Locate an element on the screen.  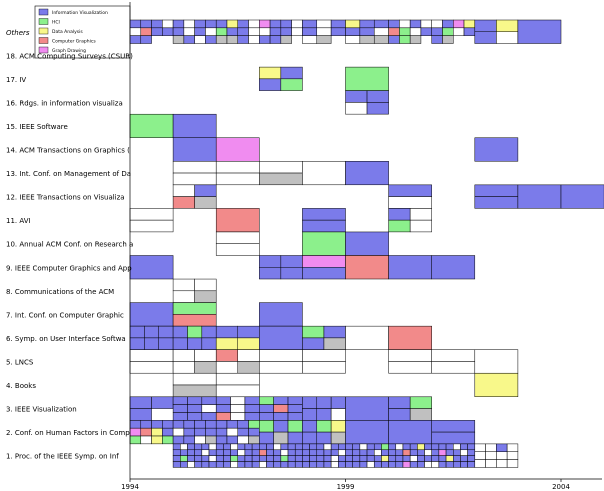
row-label: 12. IEEE Transactions on Visualiza is located at coordinates (65, 198).